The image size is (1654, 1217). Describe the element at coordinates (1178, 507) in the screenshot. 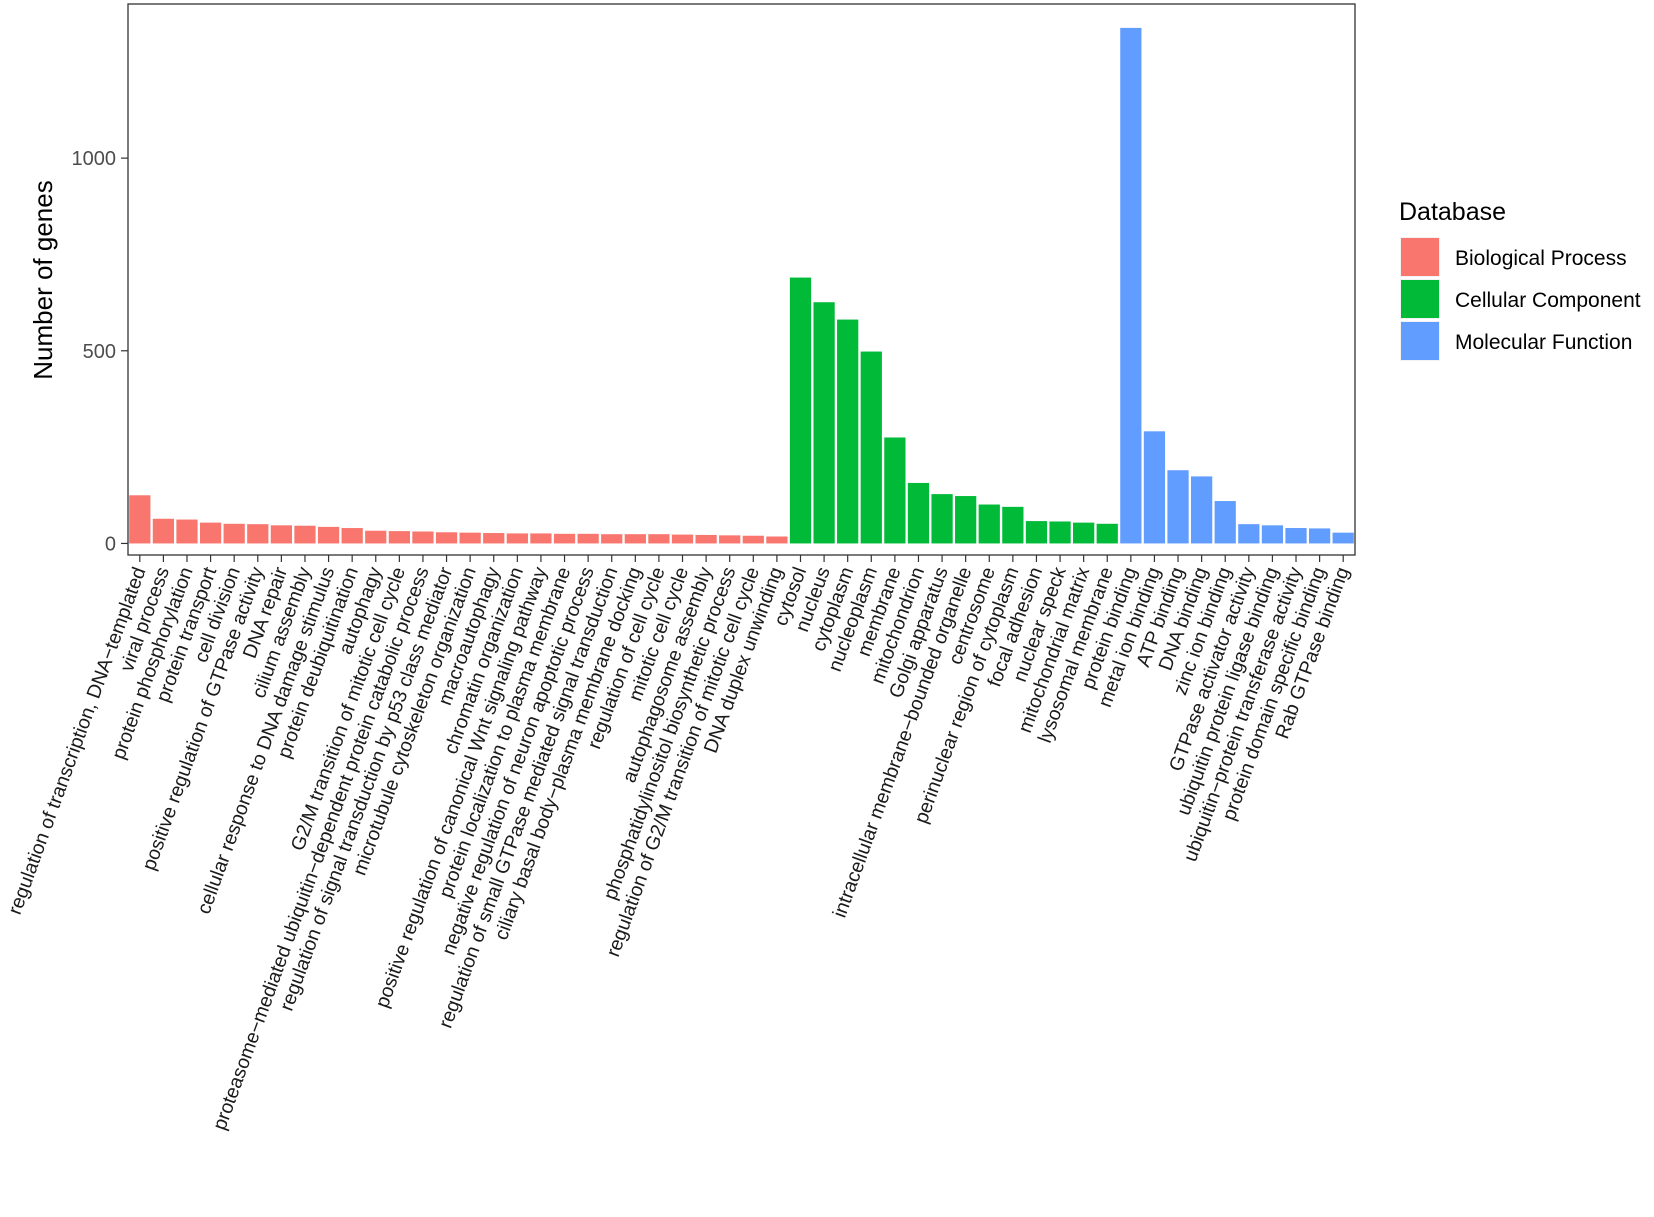

I see `bar-atp-binding` at that location.